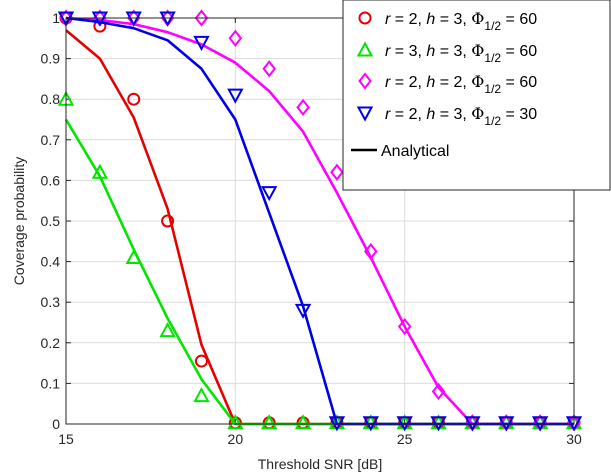 The image size is (611, 474). What do you see at coordinates (56, 424) in the screenshot?
I see `y-tick-label: 0` at bounding box center [56, 424].